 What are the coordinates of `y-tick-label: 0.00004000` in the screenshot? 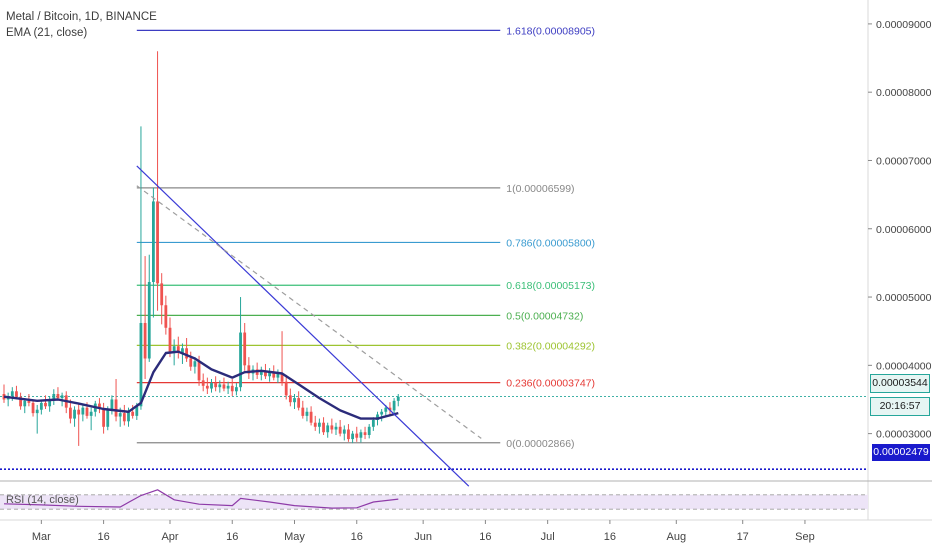 It's located at (904, 366).